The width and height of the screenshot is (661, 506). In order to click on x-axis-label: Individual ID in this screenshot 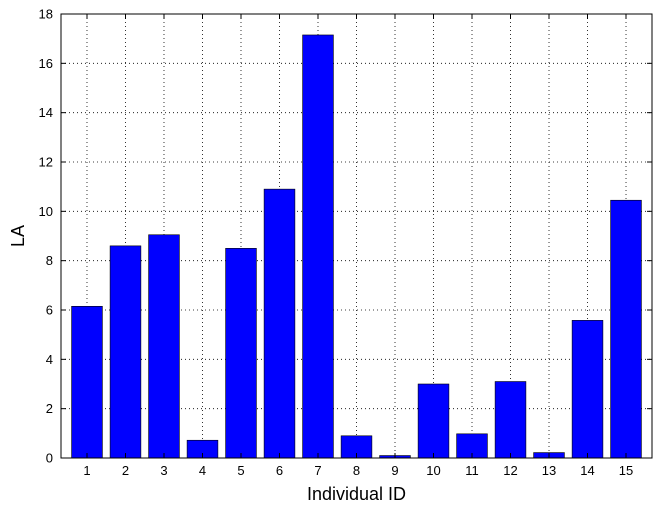, I will do `click(356, 494)`.